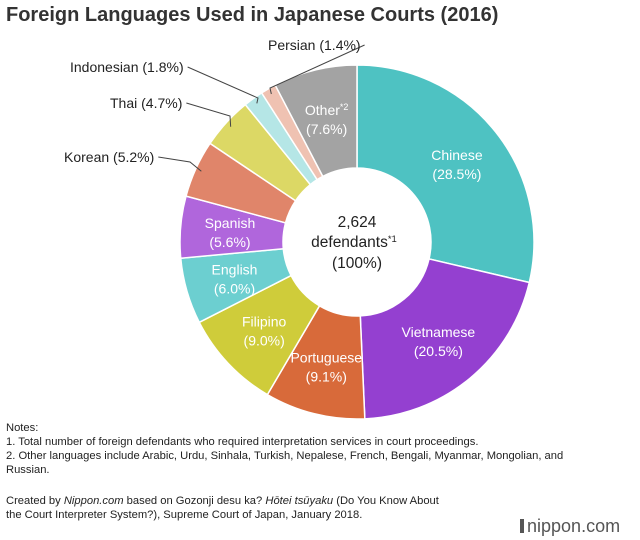 The image size is (640, 540). Describe the element at coordinates (327, 119) in the screenshot. I see `slice-label-other: Other*2 (7.6%)` at that location.